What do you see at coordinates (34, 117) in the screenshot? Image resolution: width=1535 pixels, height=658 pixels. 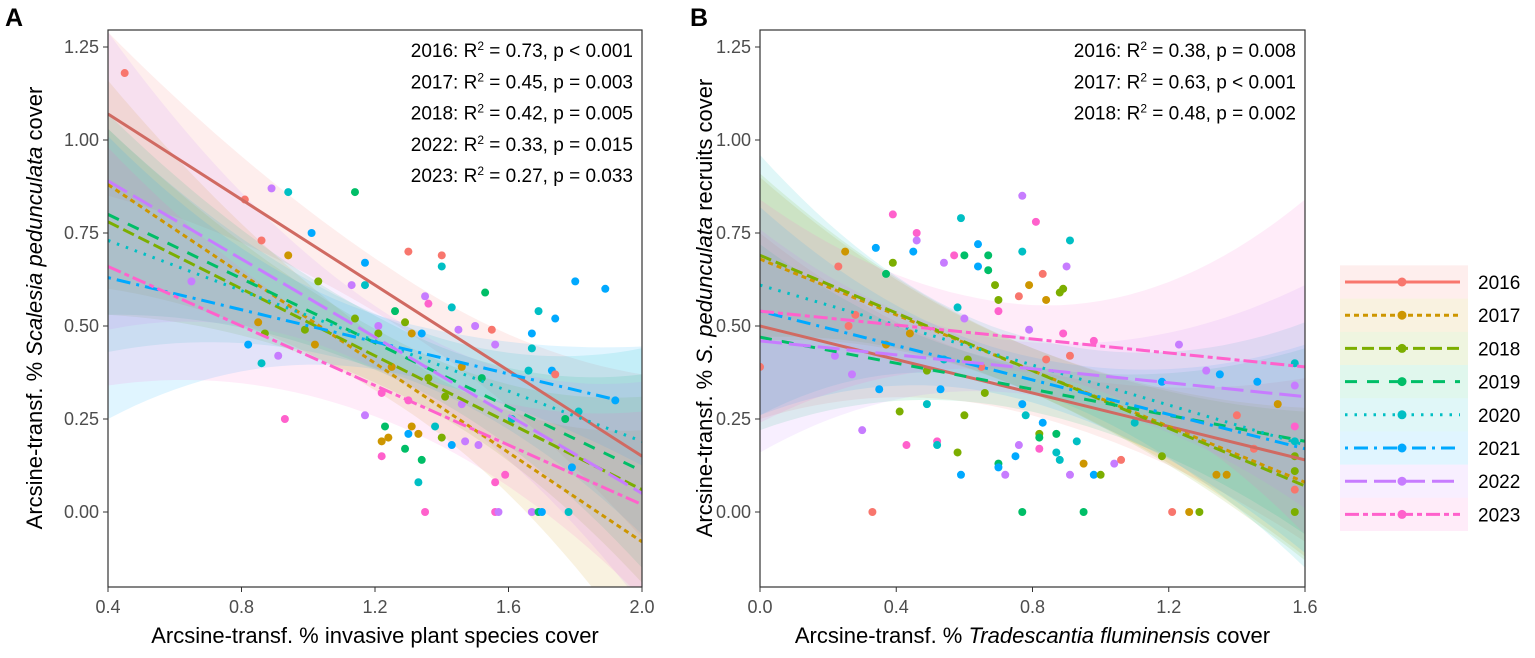 I see `y-axis-title-part: cover` at bounding box center [34, 117].